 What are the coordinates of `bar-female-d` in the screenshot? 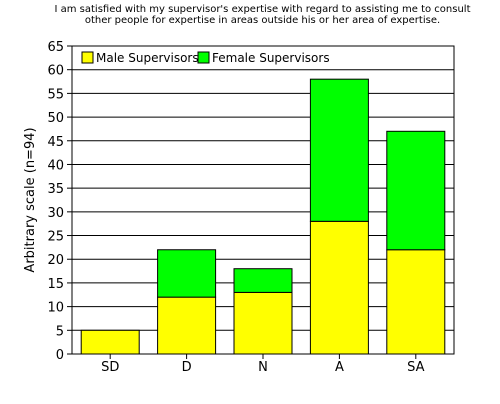 It's located at (187, 273).